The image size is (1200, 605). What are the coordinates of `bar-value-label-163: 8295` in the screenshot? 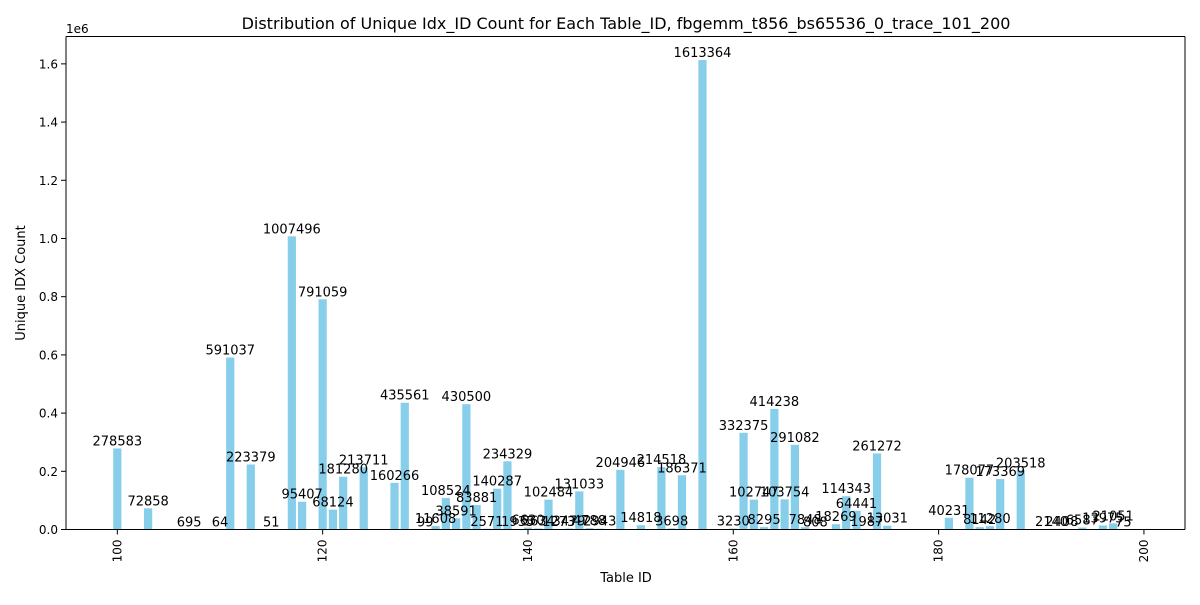 It's located at (764, 520).